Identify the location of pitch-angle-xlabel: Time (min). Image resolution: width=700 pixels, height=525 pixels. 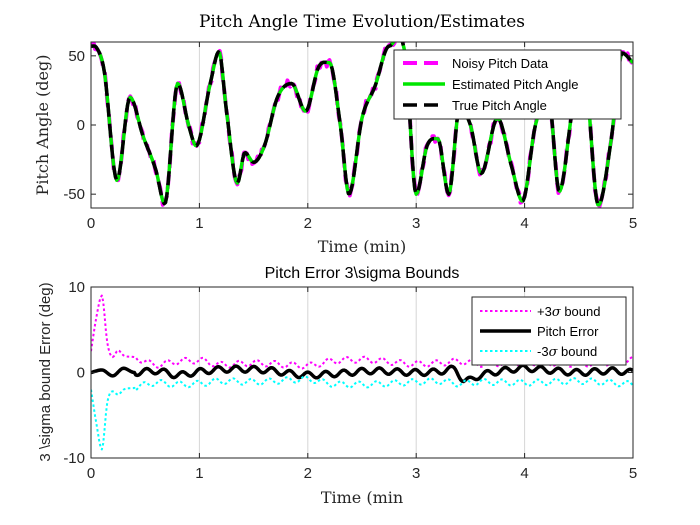
(362, 246).